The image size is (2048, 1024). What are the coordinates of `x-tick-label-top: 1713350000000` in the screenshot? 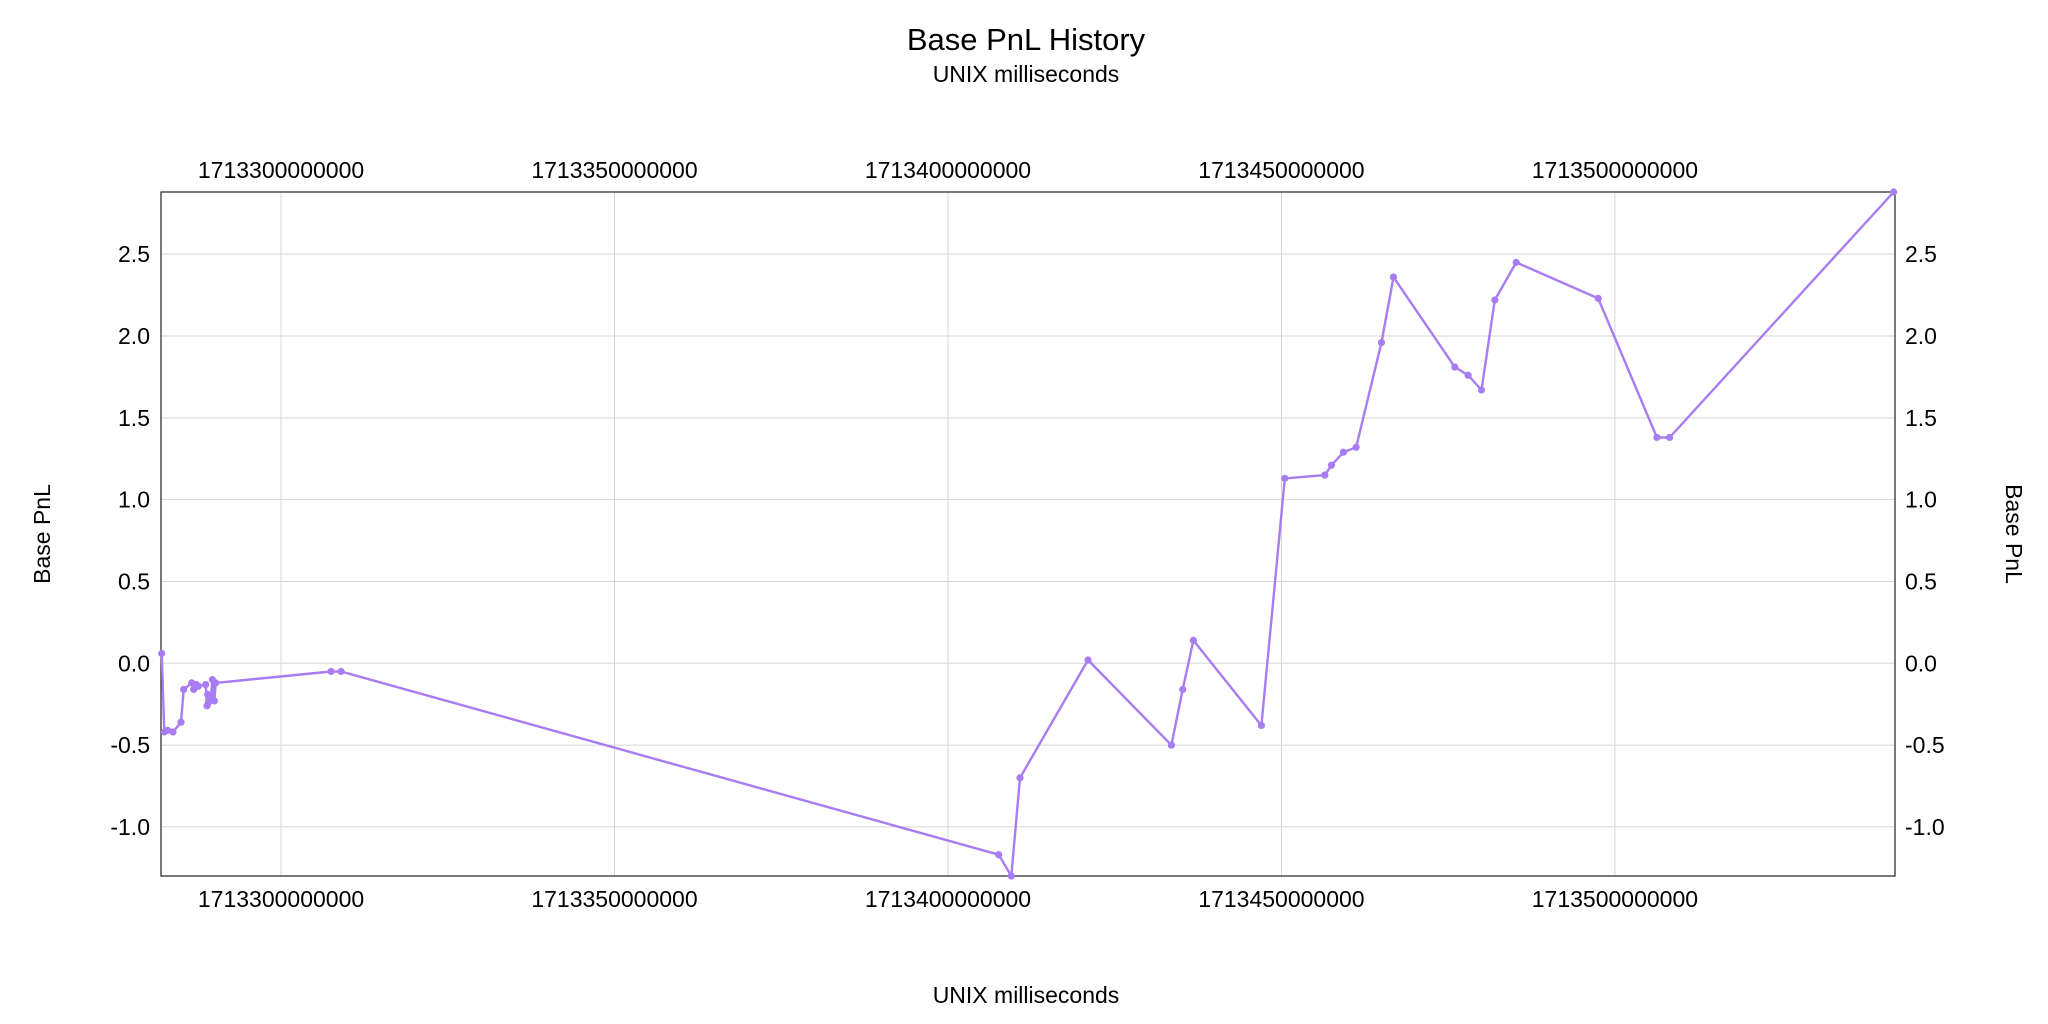 It's located at (614, 170).